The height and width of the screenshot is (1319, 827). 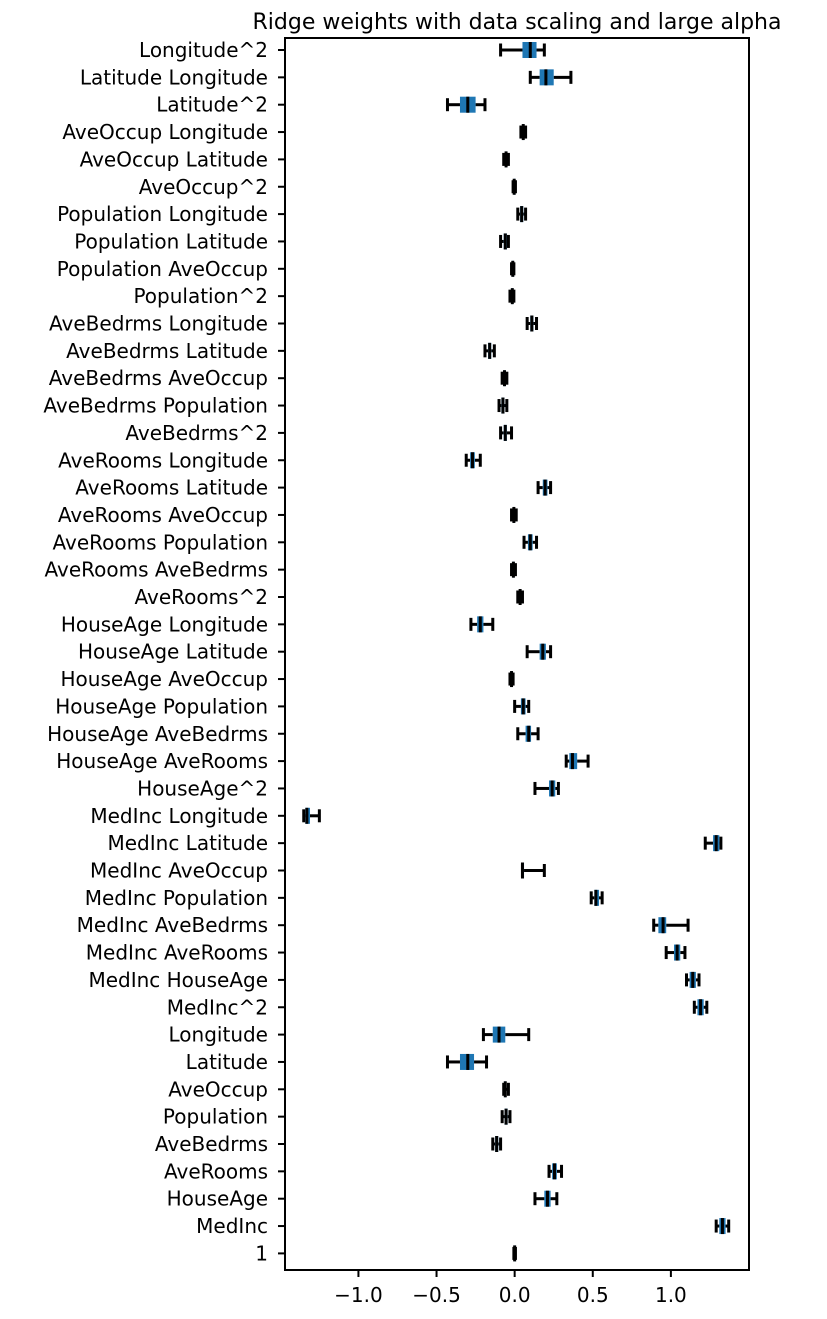 What do you see at coordinates (188, 843) in the screenshot?
I see `y-tick-label: MedInc Latitude` at bounding box center [188, 843].